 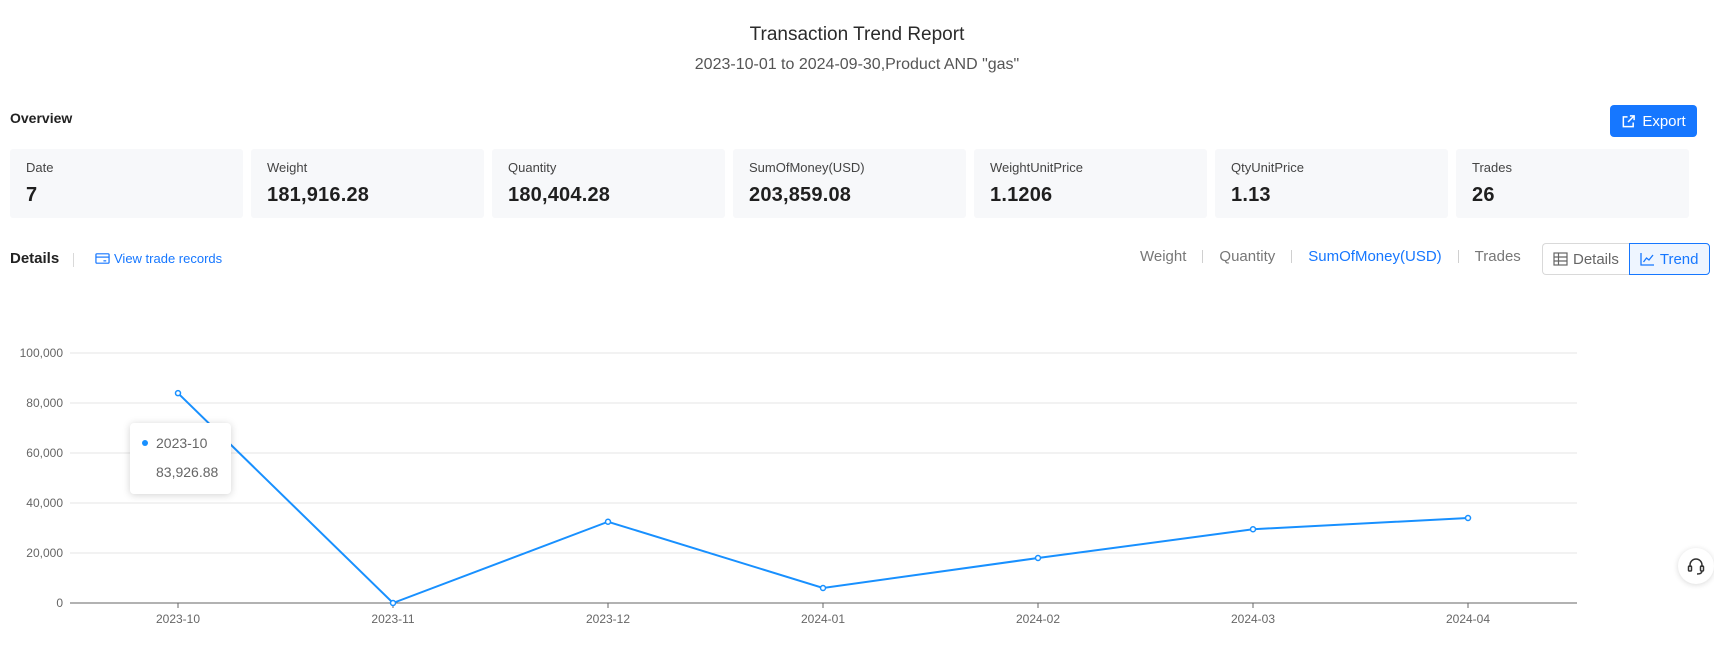 What do you see at coordinates (42, 353) in the screenshot?
I see `y-tick-label: 100,000` at bounding box center [42, 353].